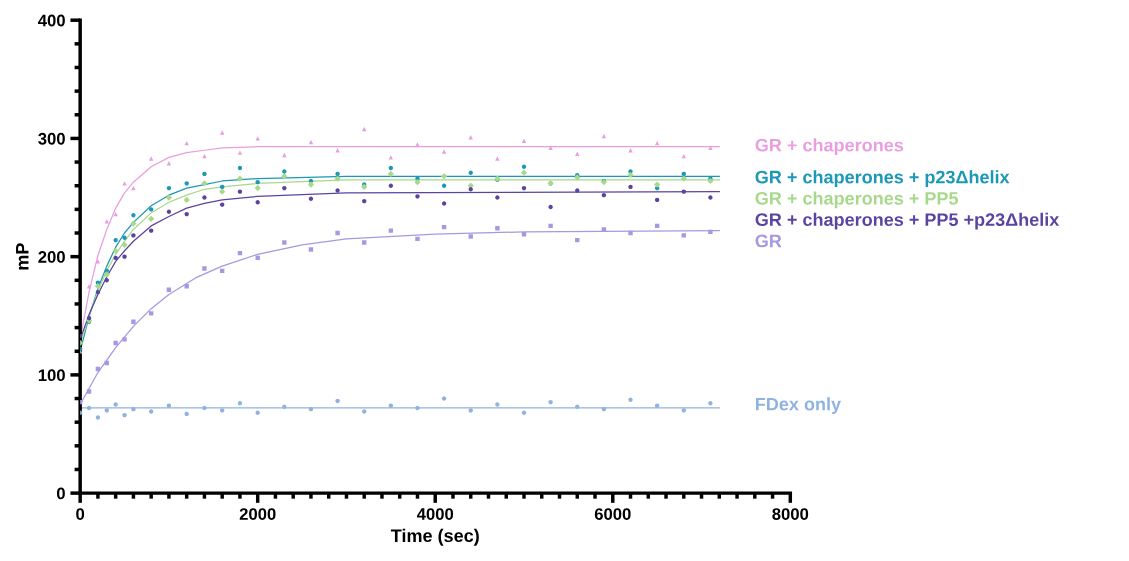 The height and width of the screenshot is (561, 1129). What do you see at coordinates (790, 514) in the screenshot?
I see `x-tick-label: 8000` at bounding box center [790, 514].